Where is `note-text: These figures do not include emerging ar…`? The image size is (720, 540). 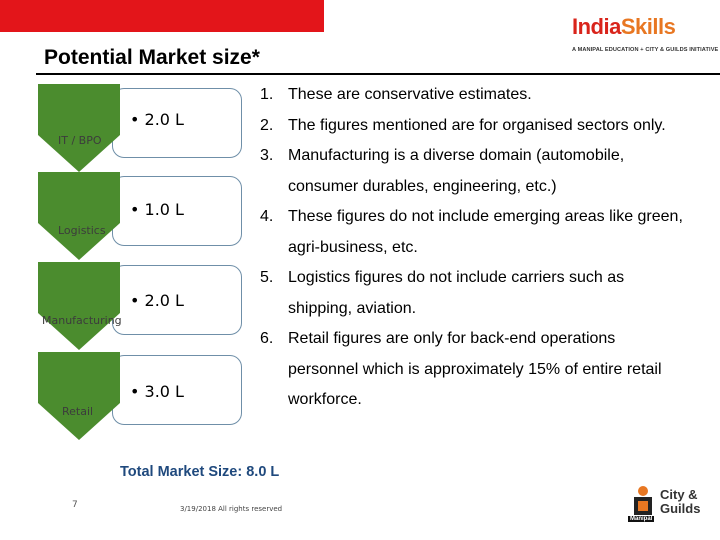
note-text: These figures do not include emerging ar… is located at coordinates (485, 232).